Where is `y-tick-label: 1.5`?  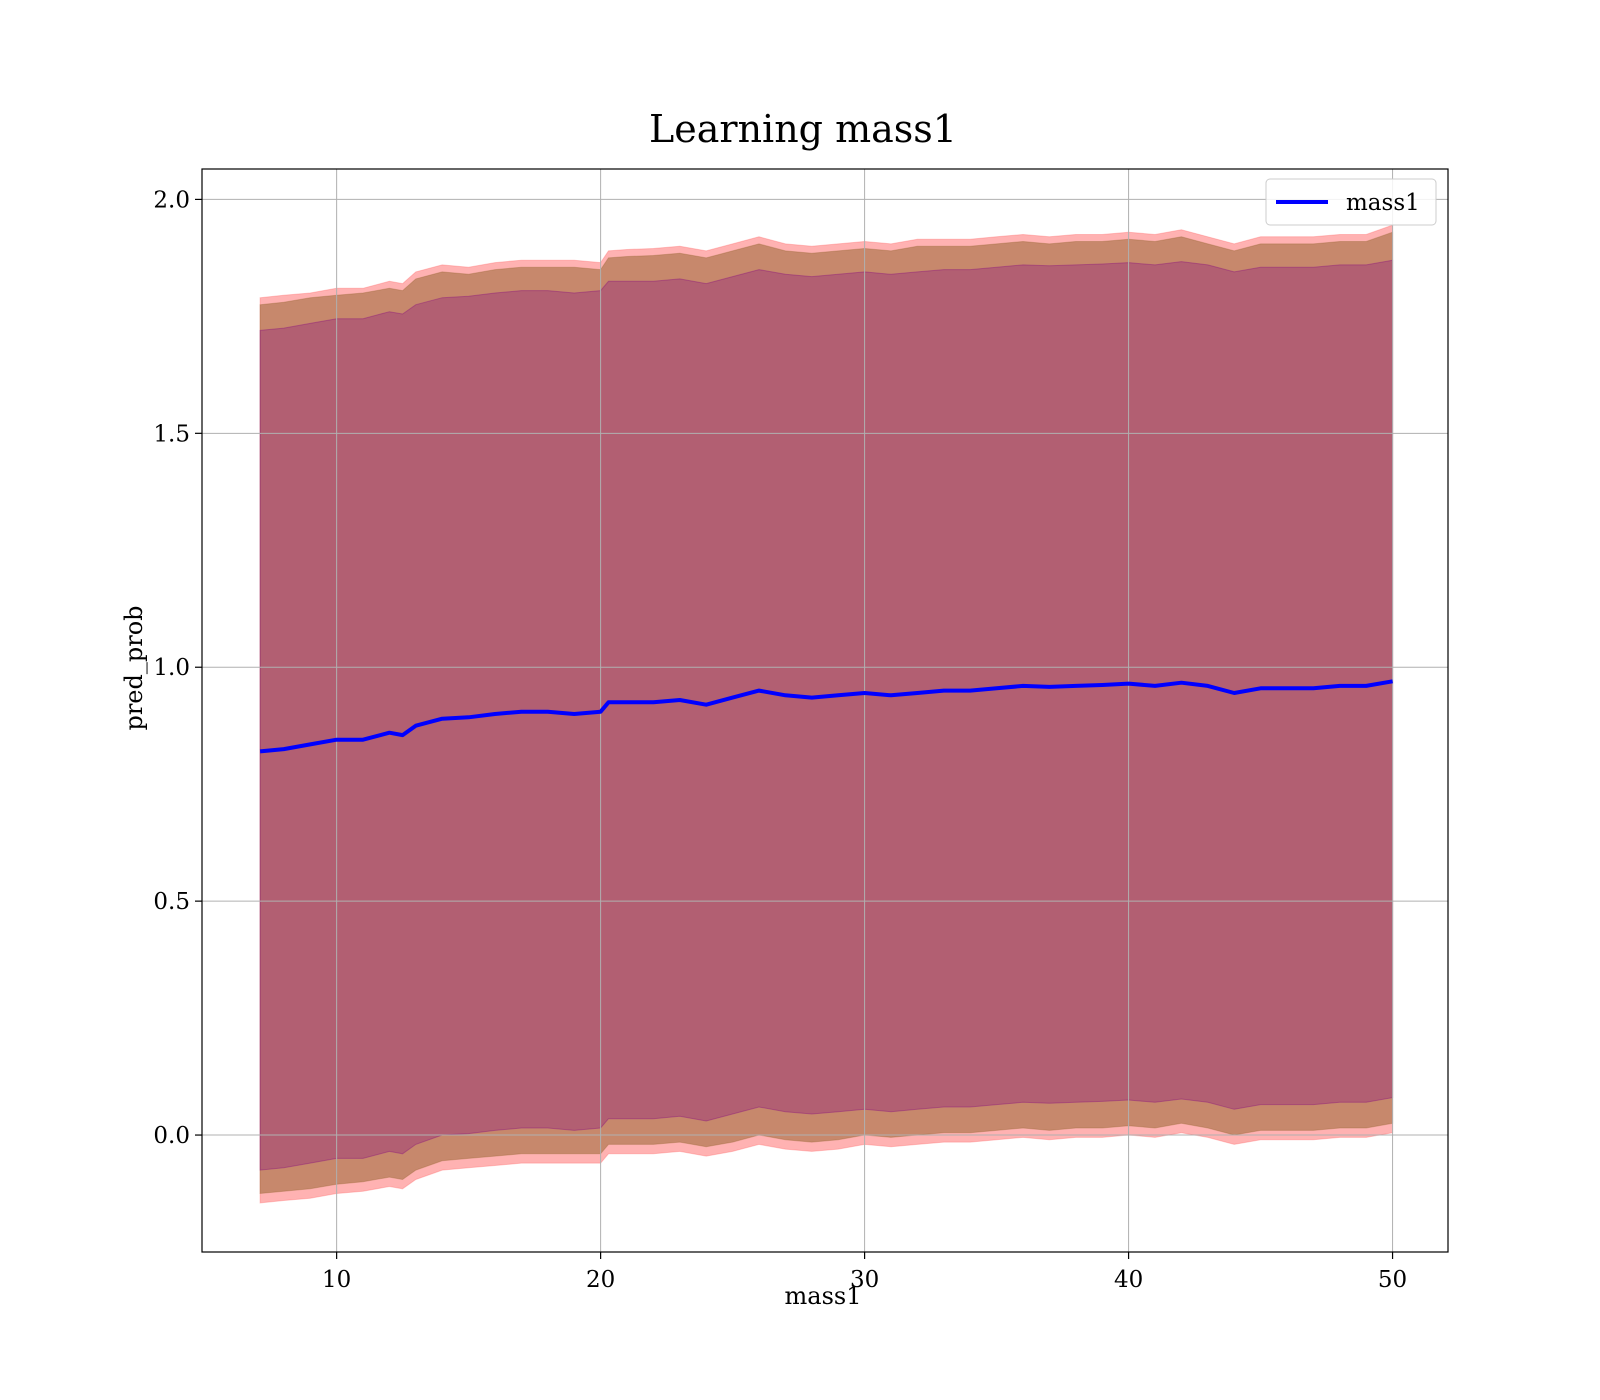 y-tick-label: 1.5 is located at coordinates (171, 434).